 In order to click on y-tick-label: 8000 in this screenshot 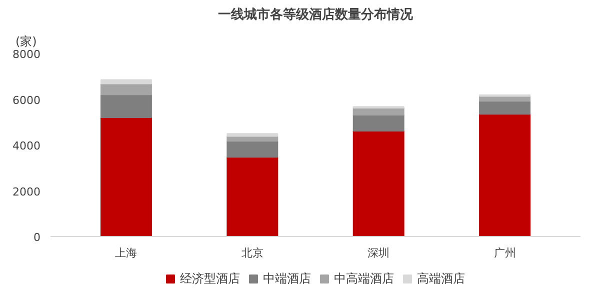, I will do `click(26, 54)`.